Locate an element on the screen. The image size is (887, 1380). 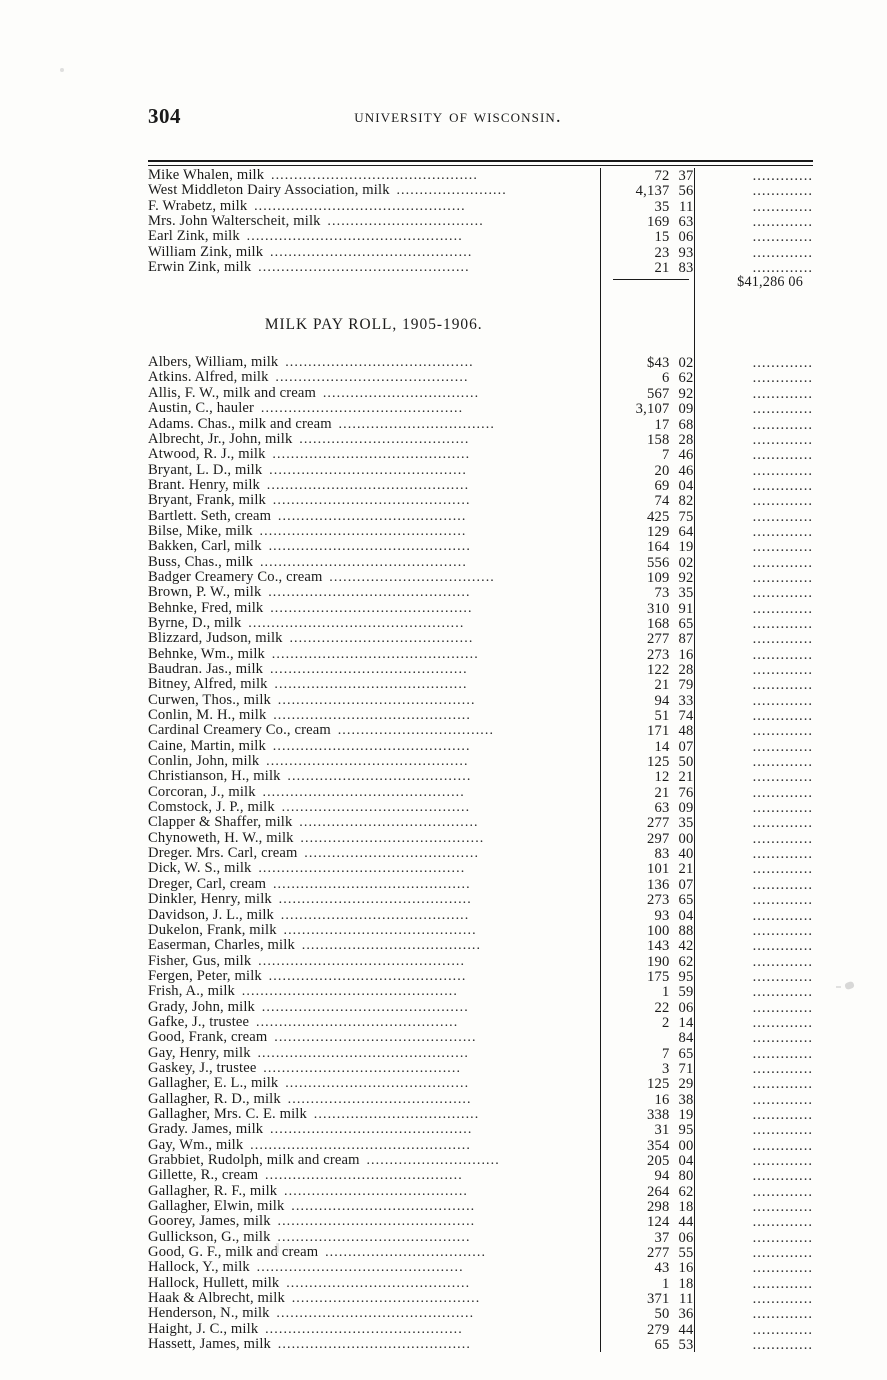
entry-amount: 338 19 is located at coordinates (646, 1114).